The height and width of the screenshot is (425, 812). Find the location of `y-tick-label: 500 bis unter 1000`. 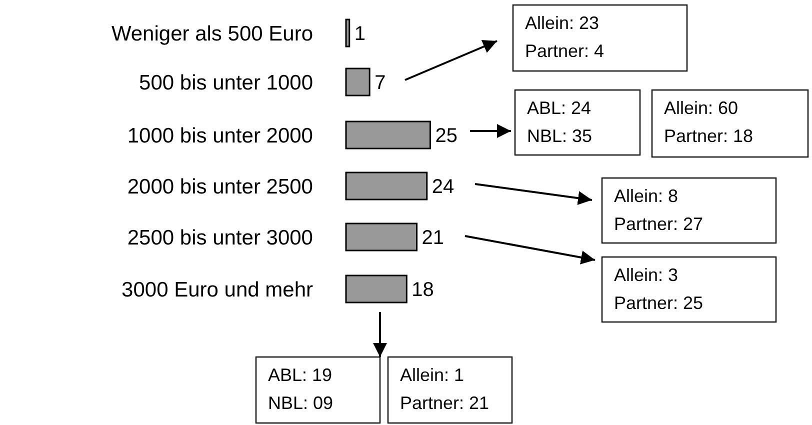

y-tick-label: 500 bis unter 1000 is located at coordinates (226, 82).